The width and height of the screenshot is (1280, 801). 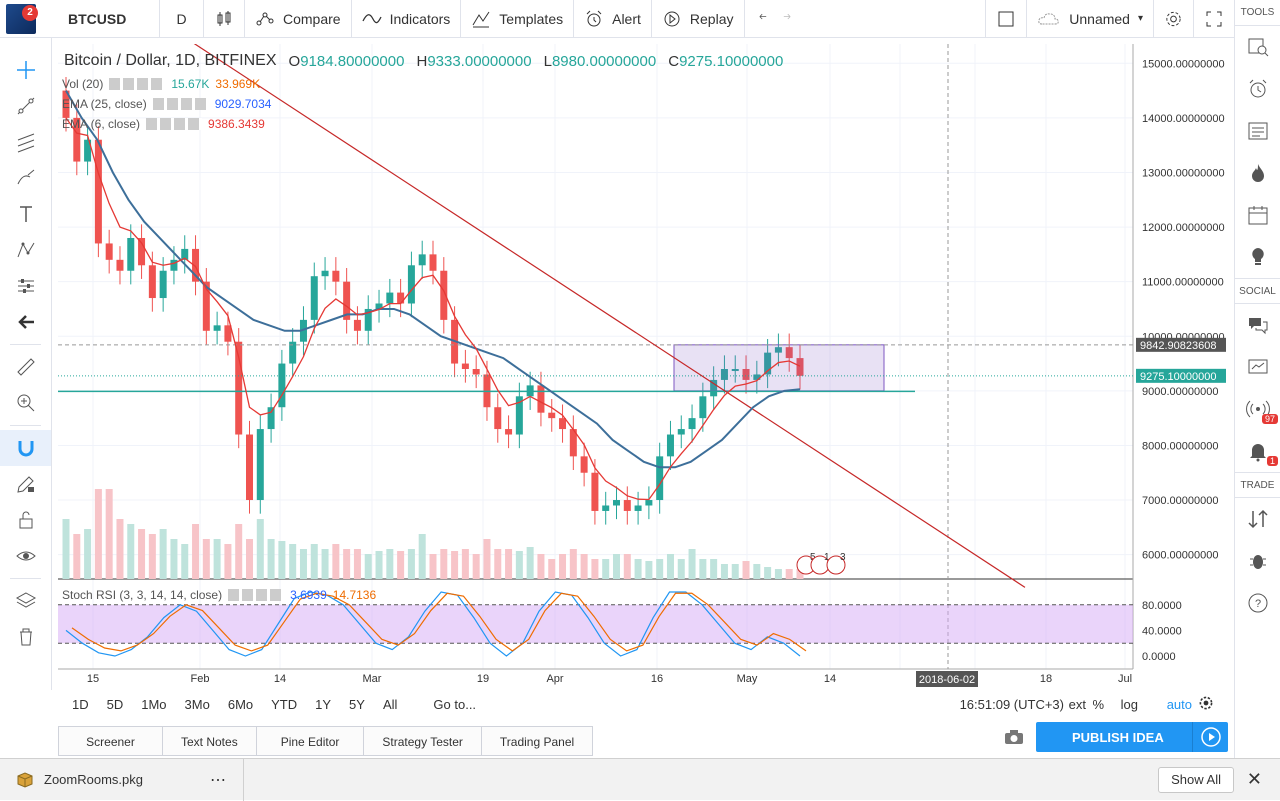 I want to click on crosshair-tool, so click(x=25, y=70).